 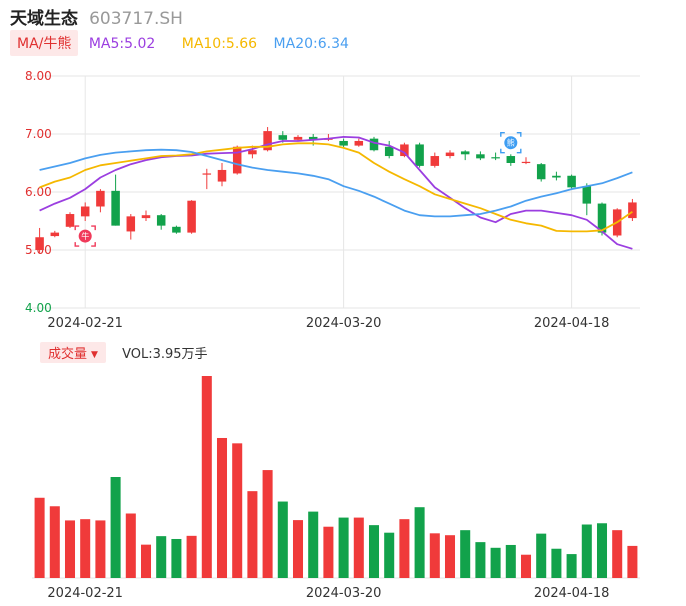 I want to click on bear-marker-icon: 熊, so click(x=511, y=143).